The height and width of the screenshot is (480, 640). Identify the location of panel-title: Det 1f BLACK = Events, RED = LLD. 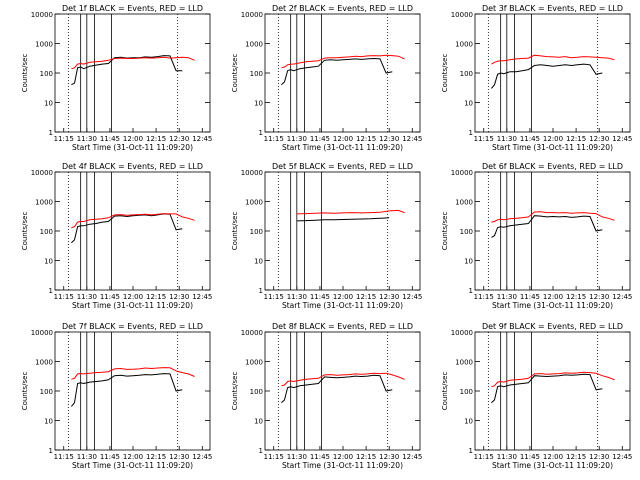
(132, 8).